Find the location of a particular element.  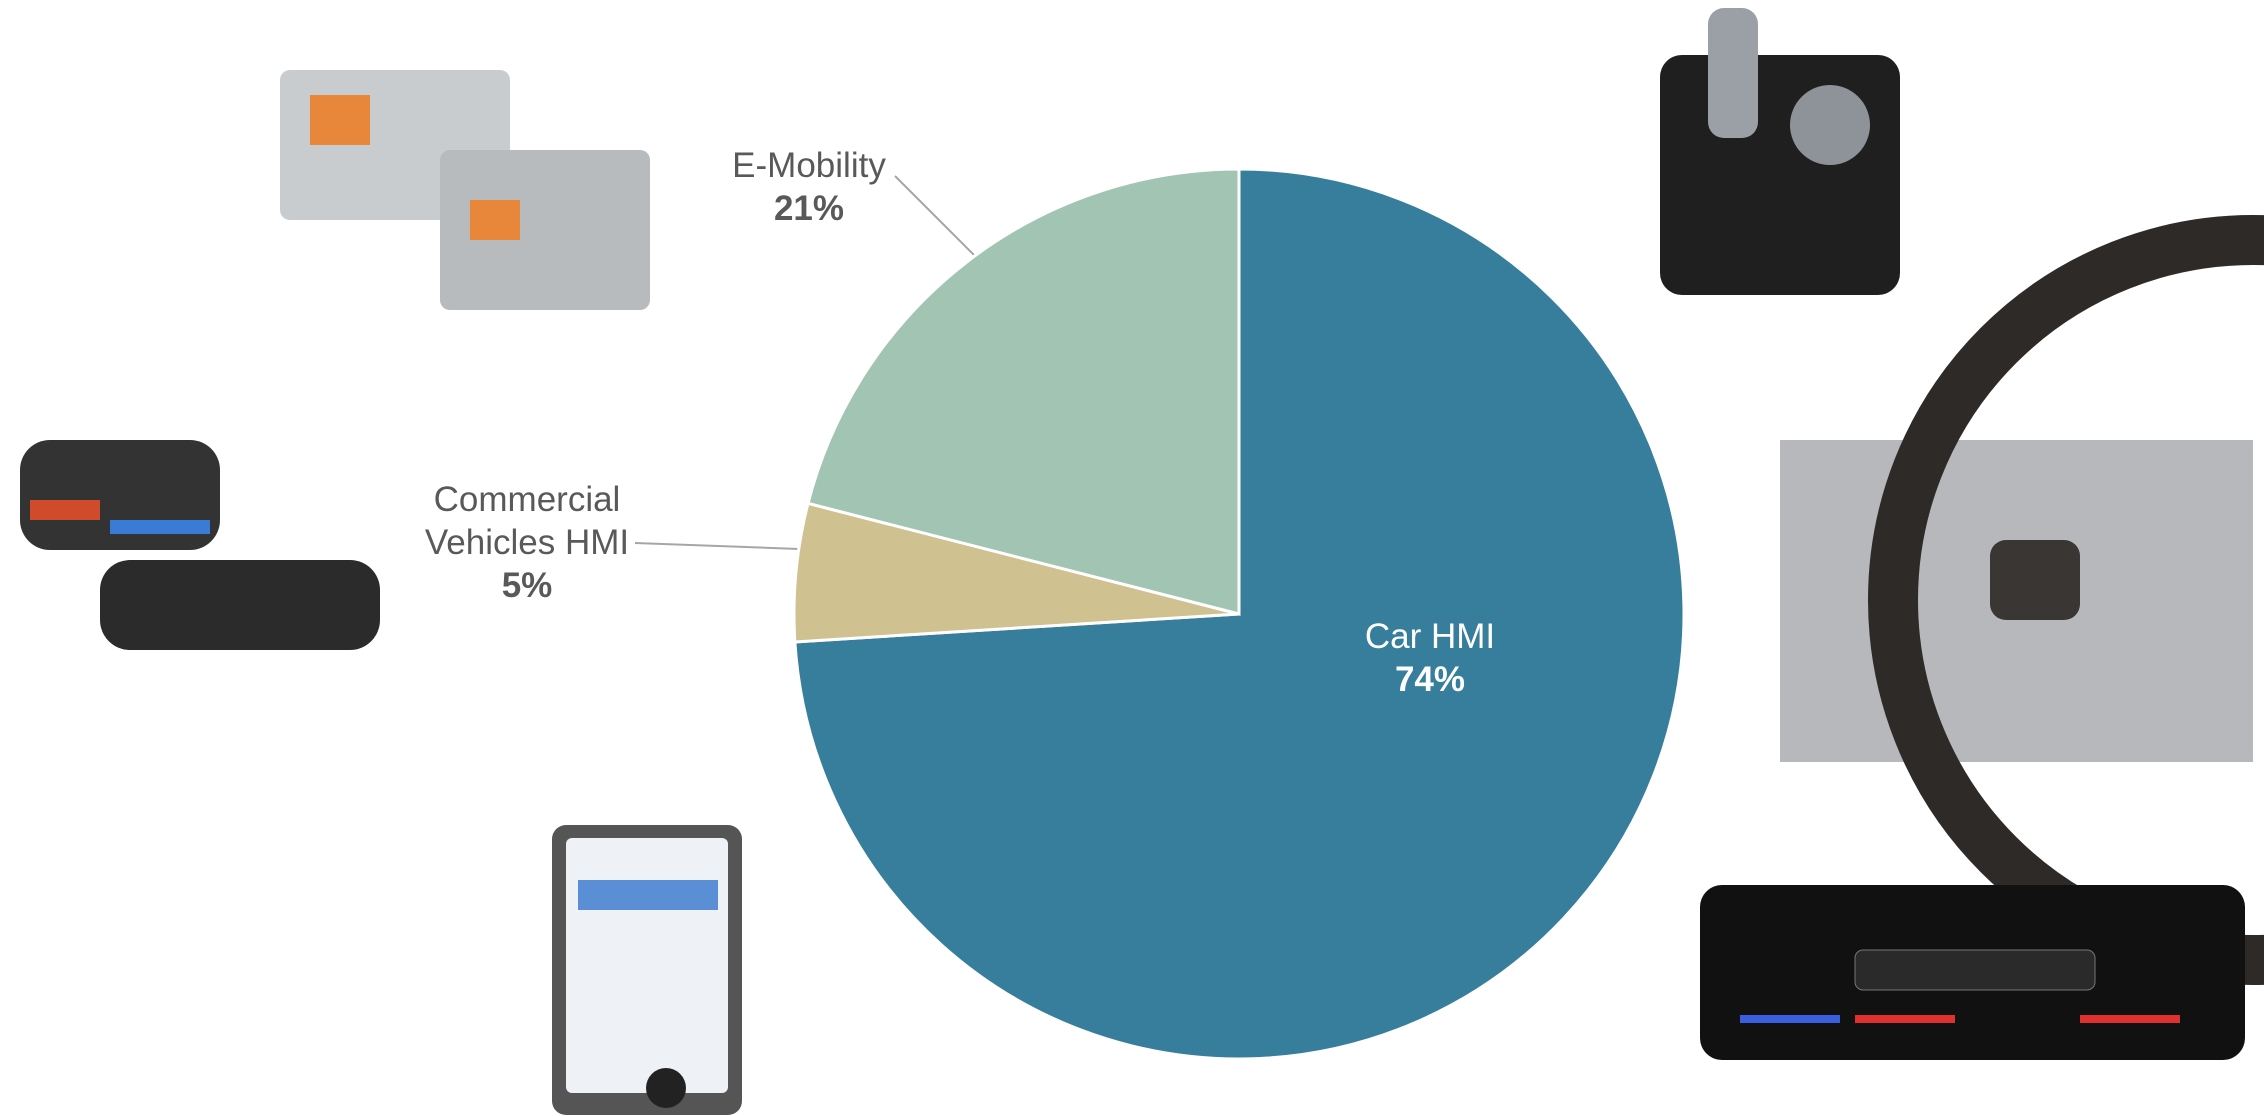

category-label: E-Mobility is located at coordinates (809, 165).